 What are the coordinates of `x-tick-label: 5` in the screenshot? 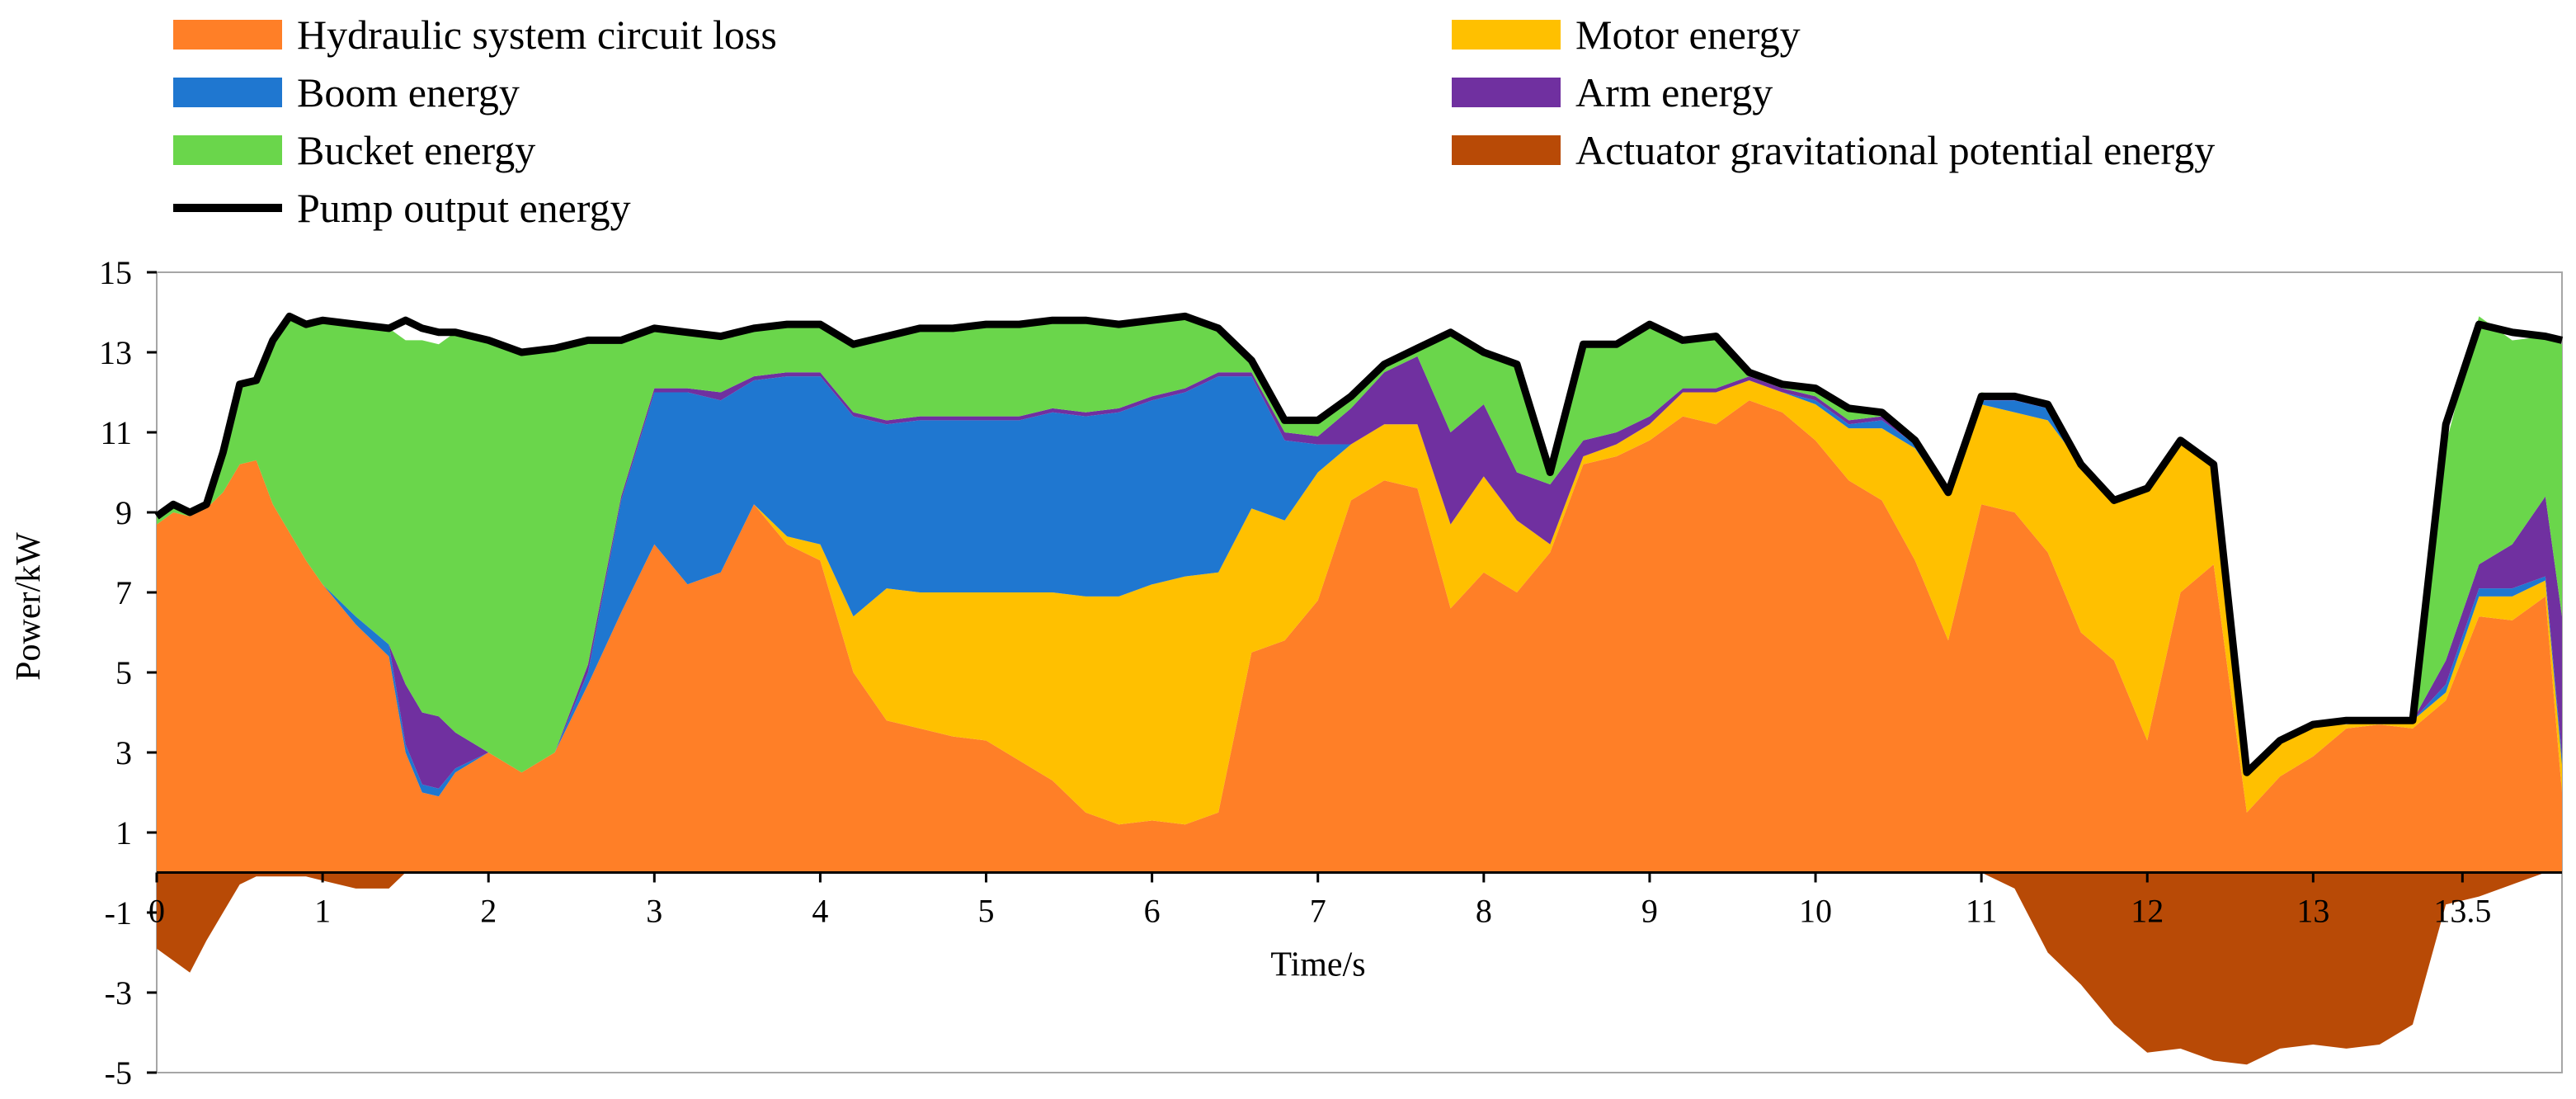 It's located at (986, 911).